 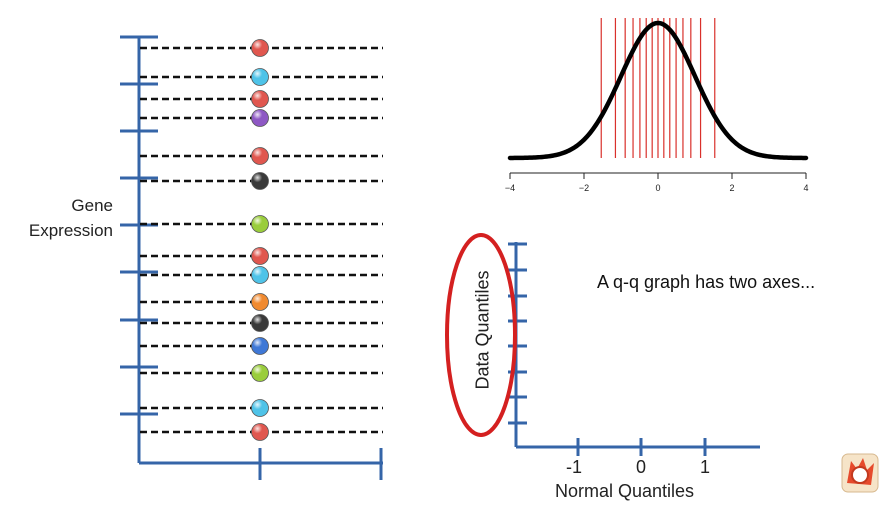 What do you see at coordinates (805, 188) in the screenshot?
I see `curve-x-tick-label: 4` at bounding box center [805, 188].